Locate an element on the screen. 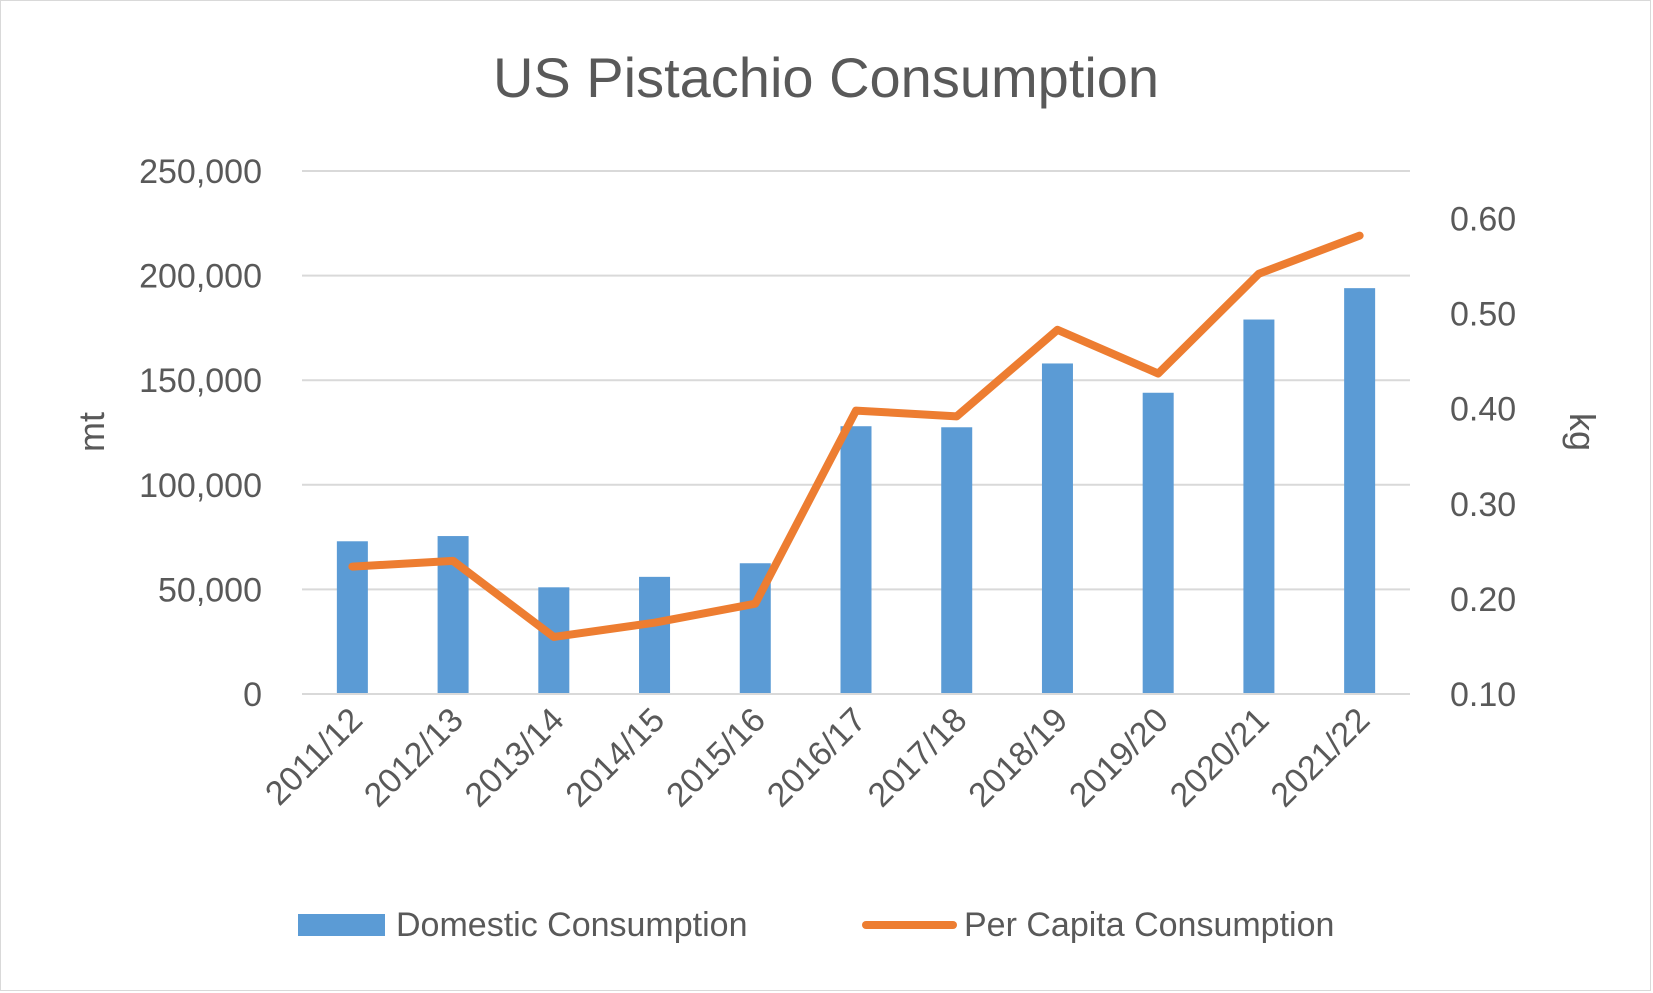  y-right-tick-label: 0.10 is located at coordinates (1483, 695).